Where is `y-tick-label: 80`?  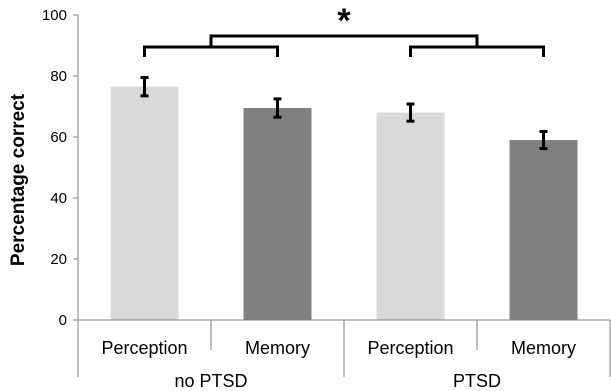 y-tick-label: 80 is located at coordinates (58, 76).